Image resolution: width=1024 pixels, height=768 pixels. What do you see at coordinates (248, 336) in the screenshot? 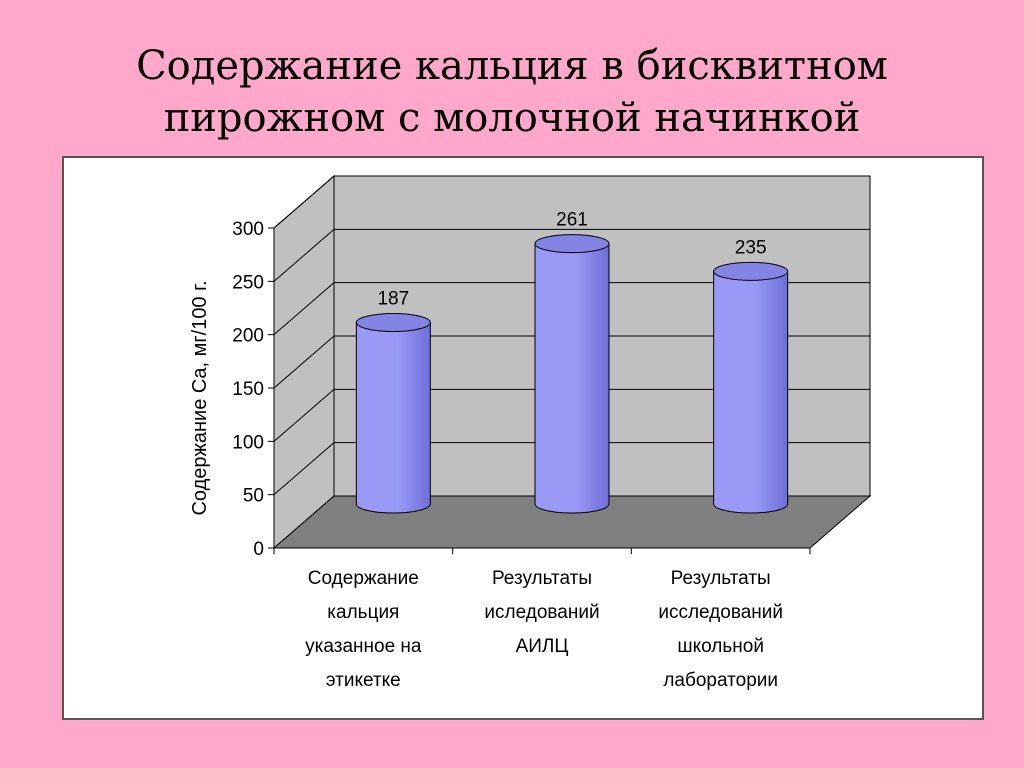
I see `y-tick-label: 200` at bounding box center [248, 336].